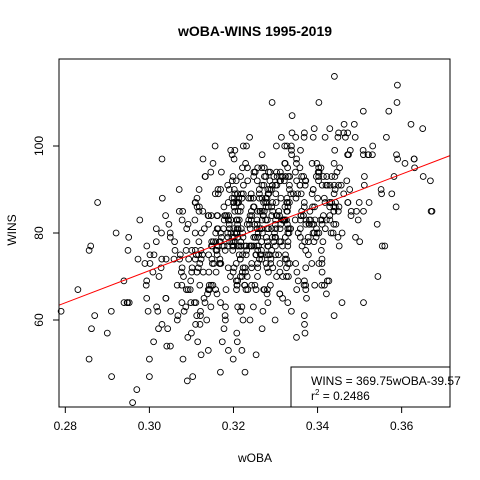  Describe the element at coordinates (39, 146) in the screenshot. I see `y-tick-label: 100` at that location.